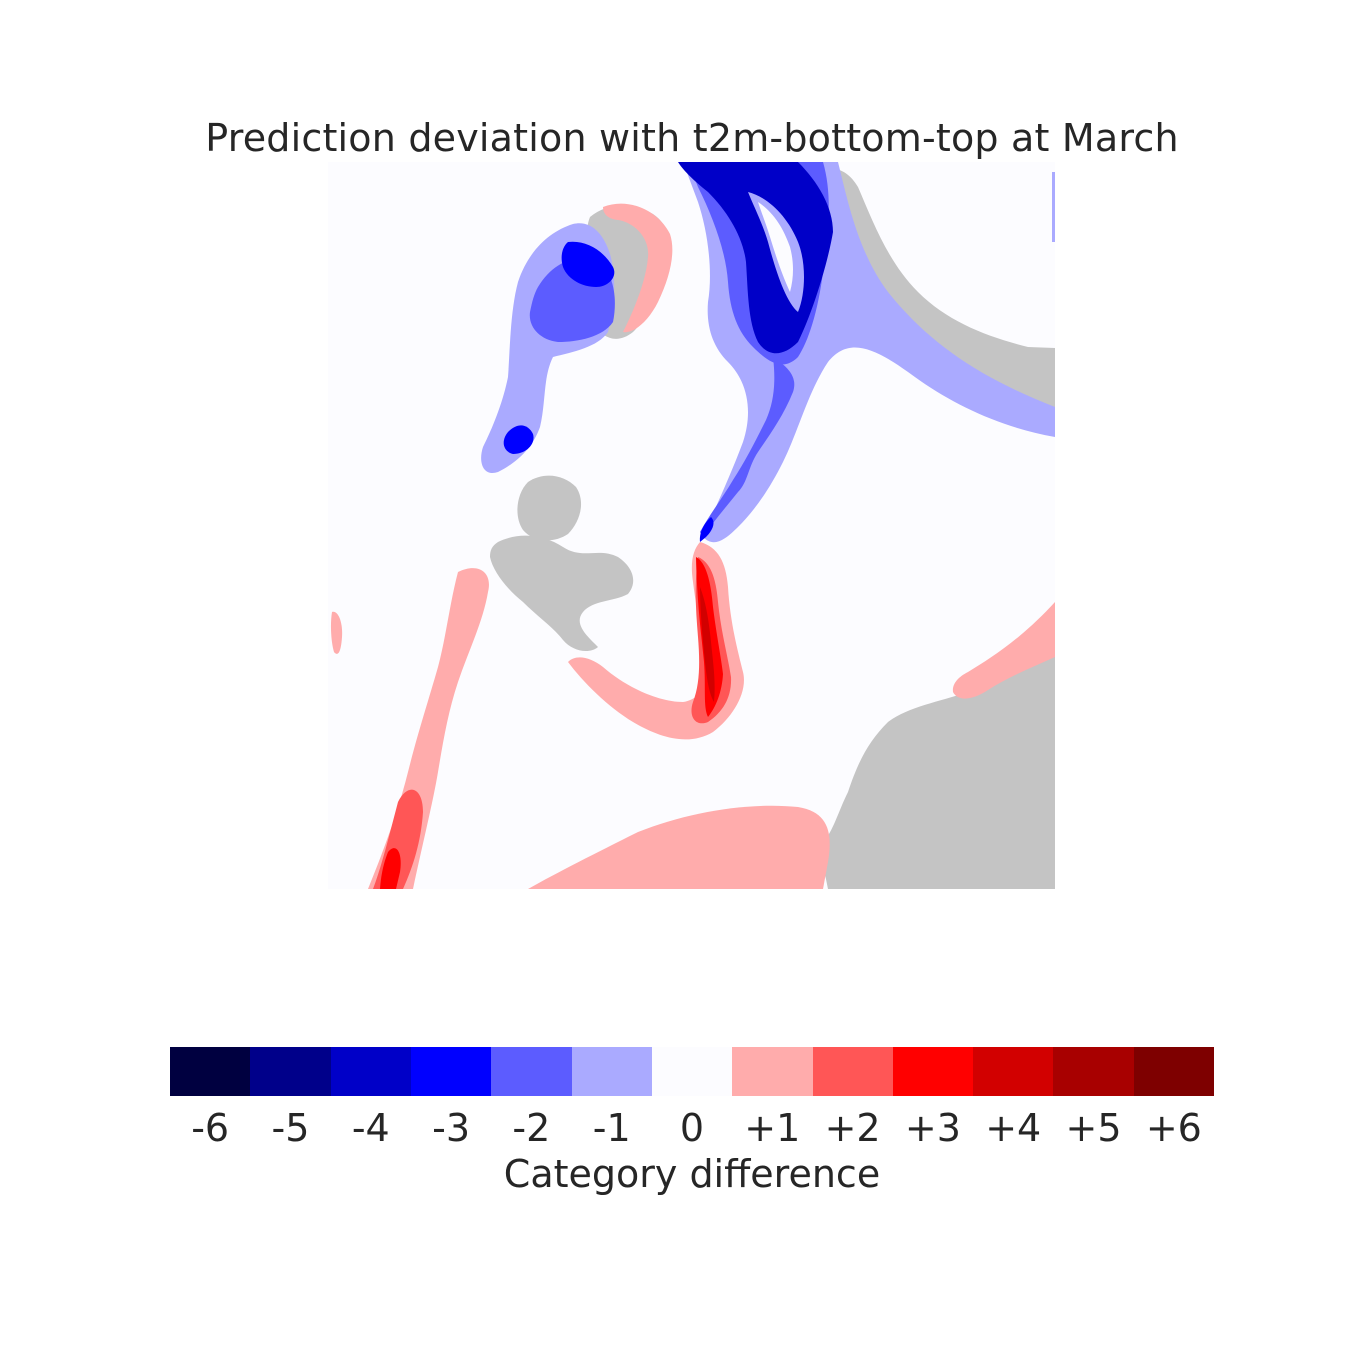  I want to click on colorbar-tick-label: -5, so click(290, 1128).